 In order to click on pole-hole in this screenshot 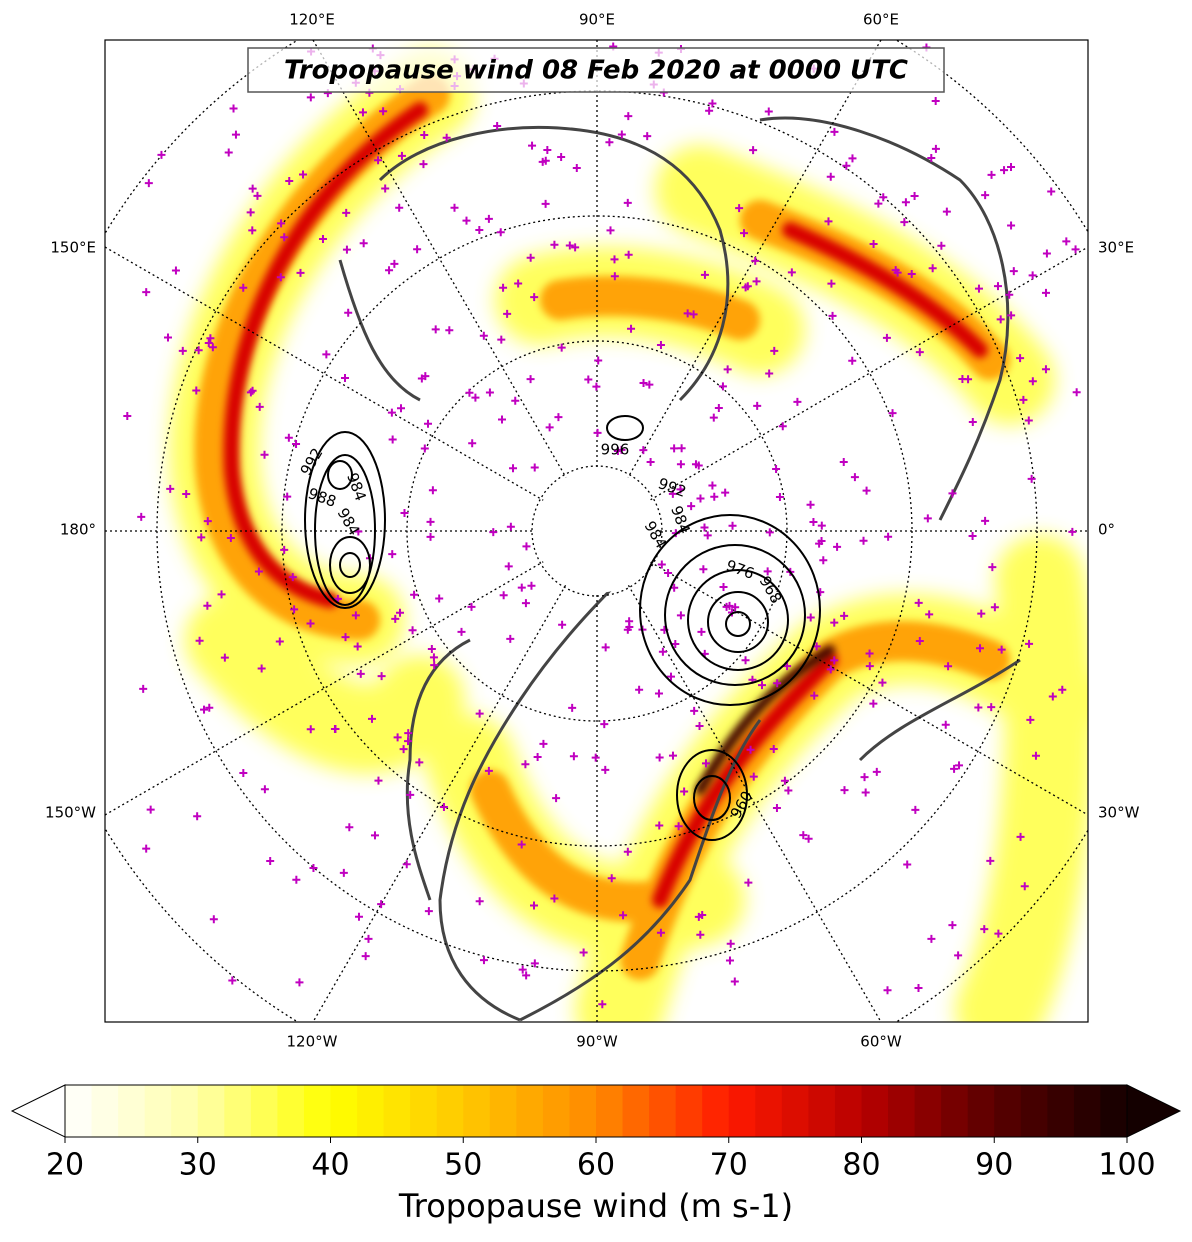, I will do `click(597, 531)`.